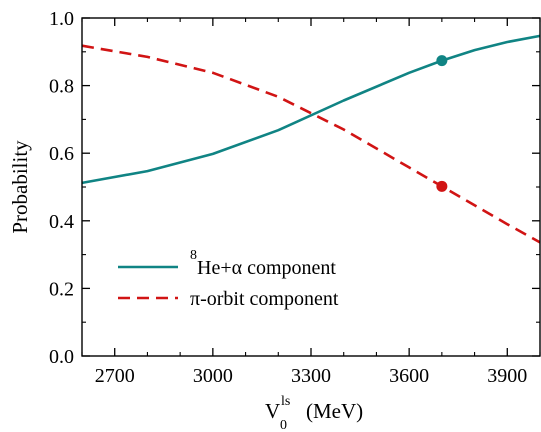 The image size is (541, 432). Describe the element at coordinates (285, 401) in the screenshot. I see `x-axis-label-sup: ls` at that location.